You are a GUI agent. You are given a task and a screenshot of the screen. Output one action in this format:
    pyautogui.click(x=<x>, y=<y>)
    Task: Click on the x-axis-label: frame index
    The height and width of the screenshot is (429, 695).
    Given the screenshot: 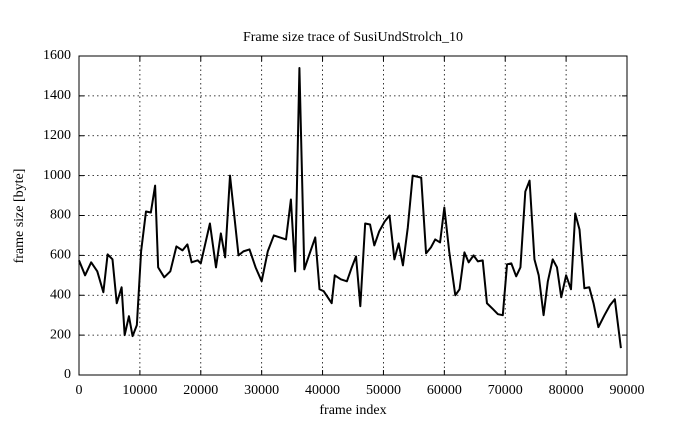 What is the action you would take?
    pyautogui.click(x=352, y=410)
    